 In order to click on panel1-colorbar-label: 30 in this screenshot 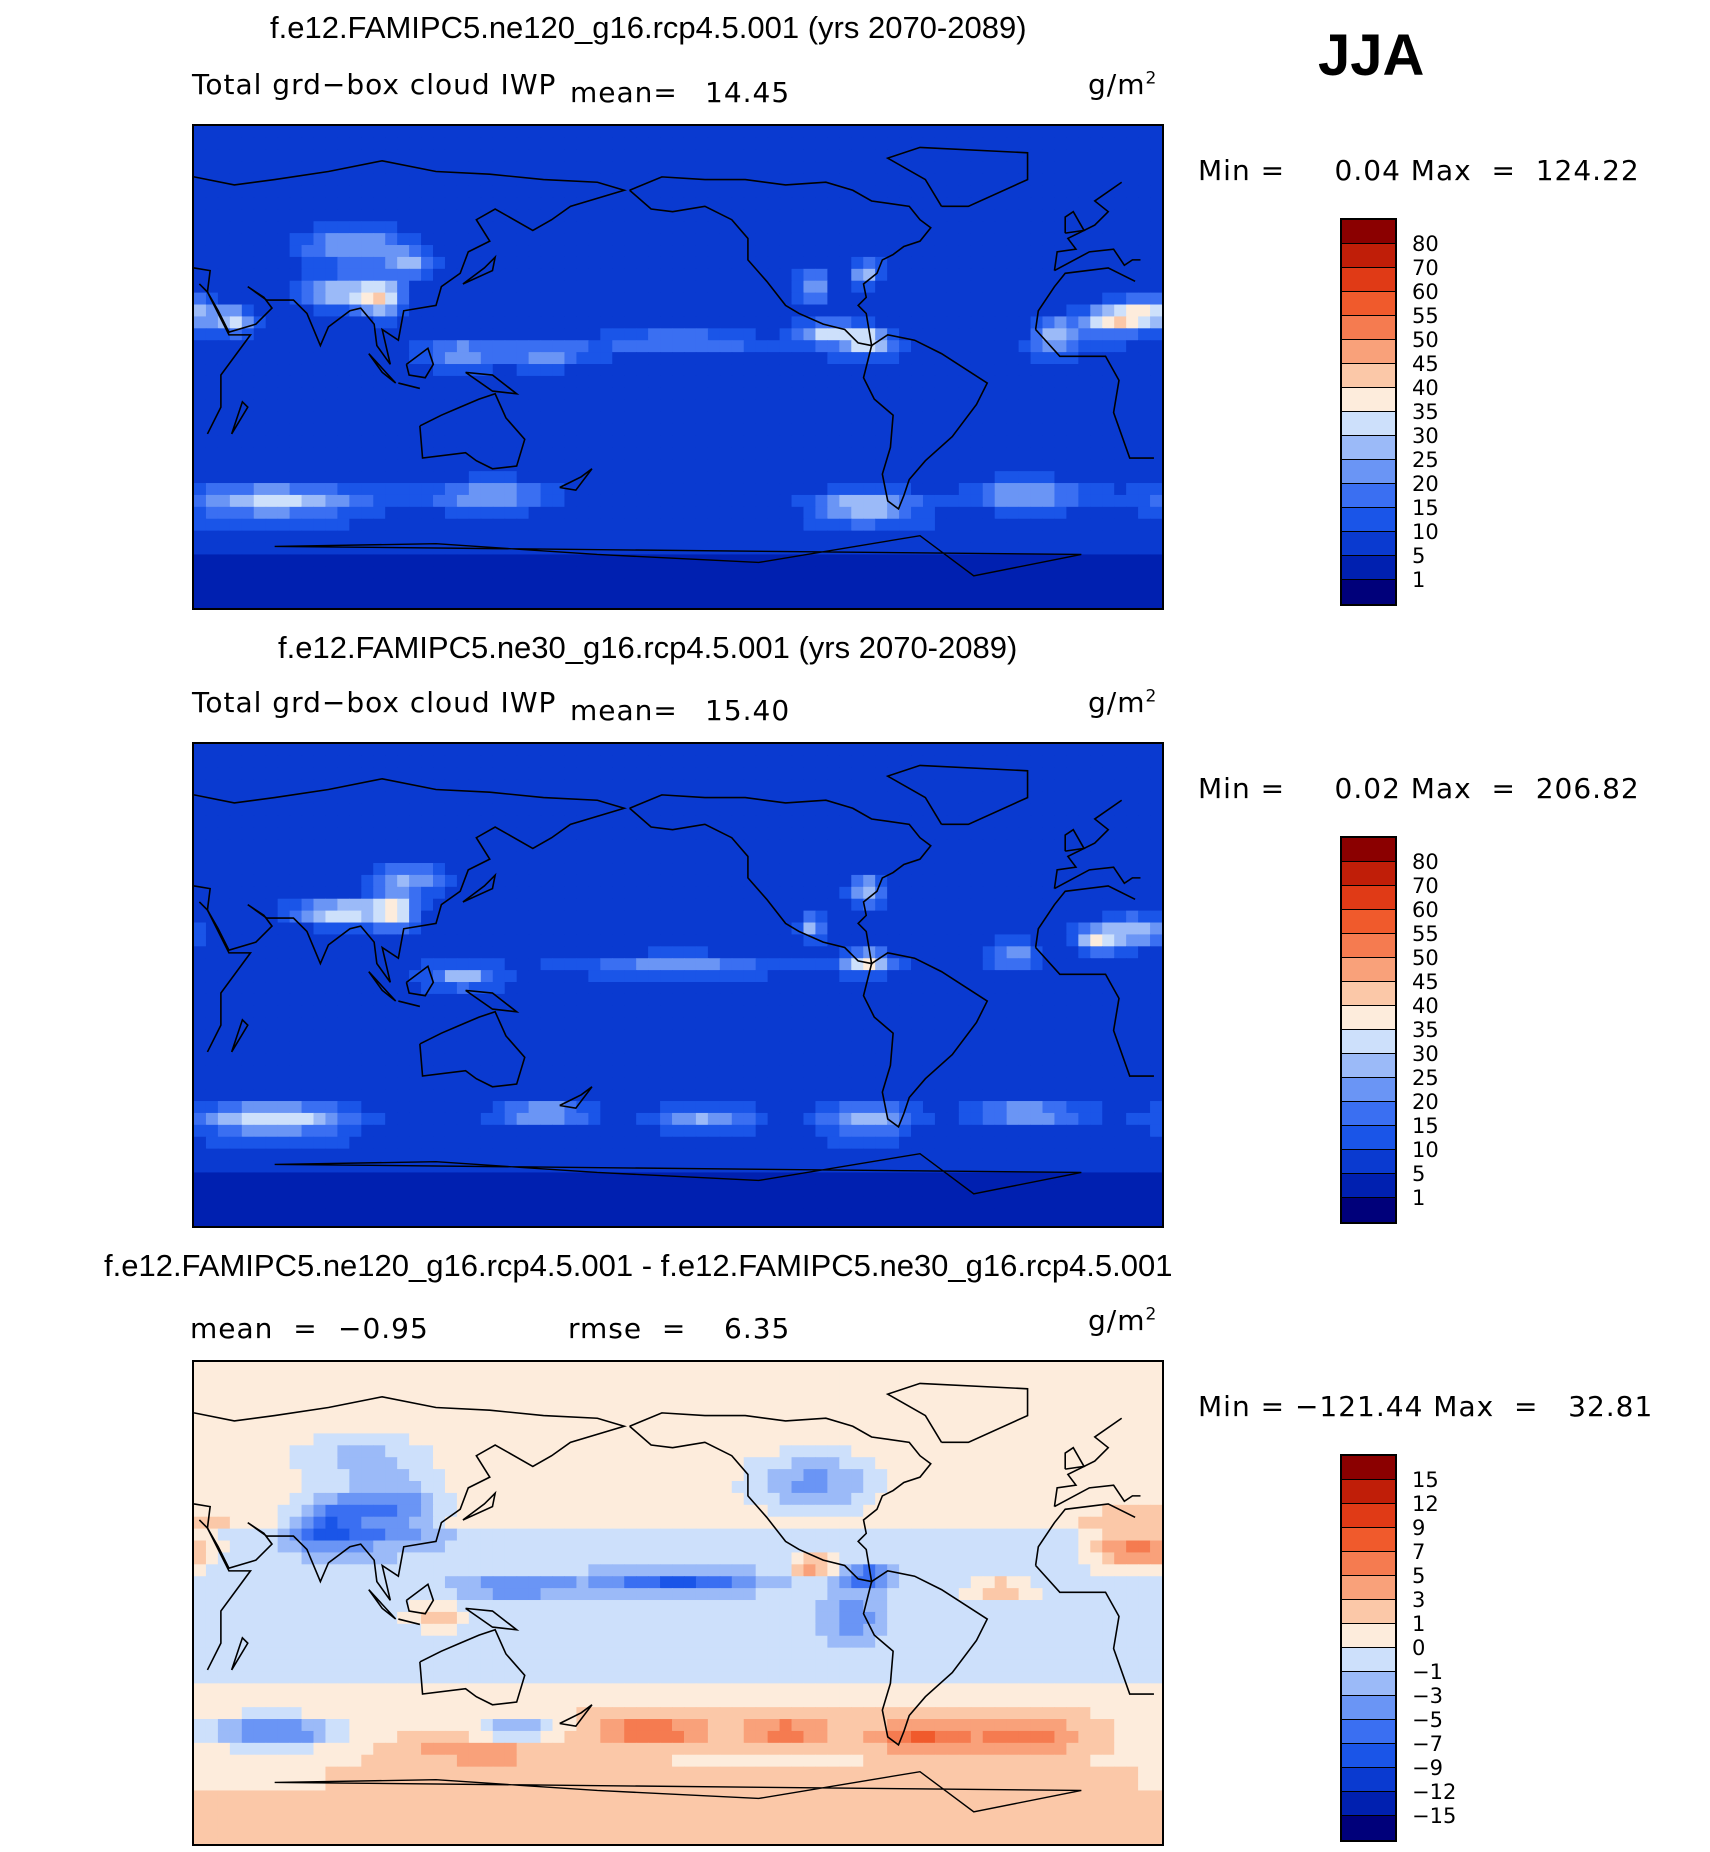, I will do `click(1425, 436)`.